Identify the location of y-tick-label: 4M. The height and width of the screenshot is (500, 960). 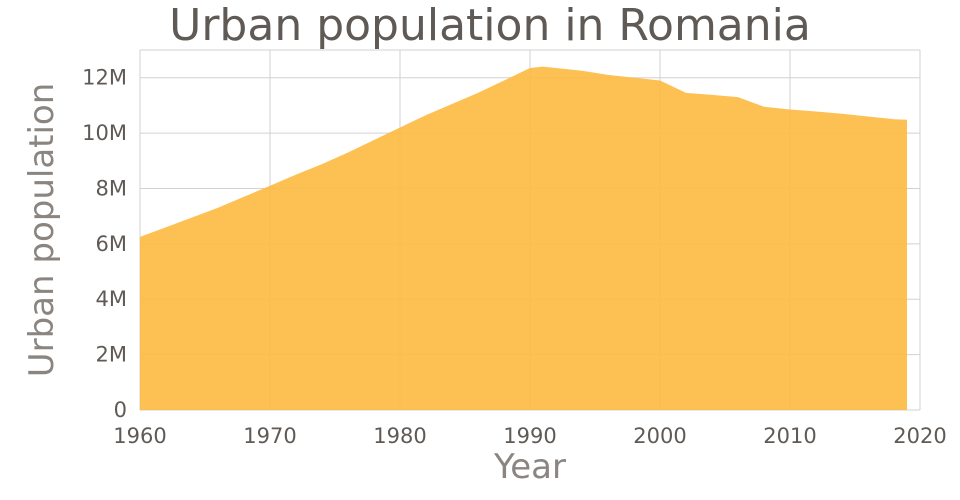
(111, 299).